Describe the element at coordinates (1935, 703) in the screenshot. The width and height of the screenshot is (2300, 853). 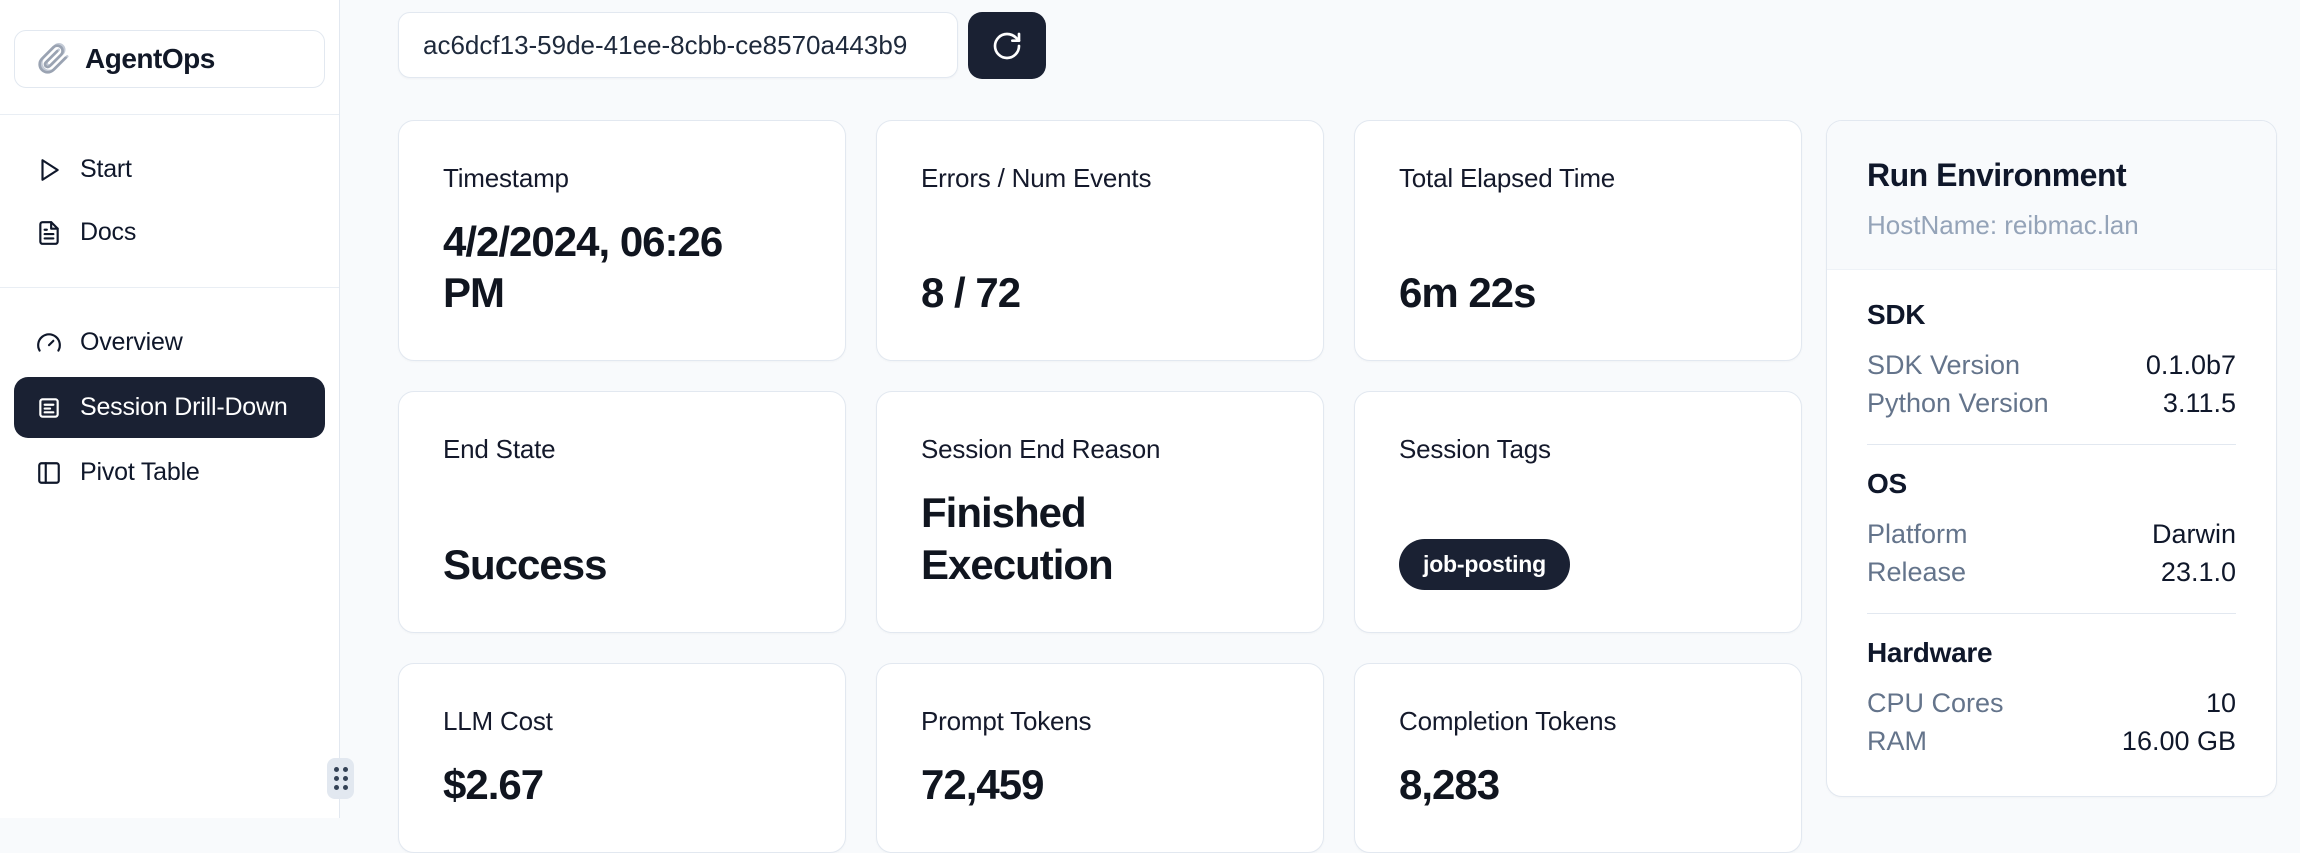
I see `env-row-label: CPU Cores` at that location.